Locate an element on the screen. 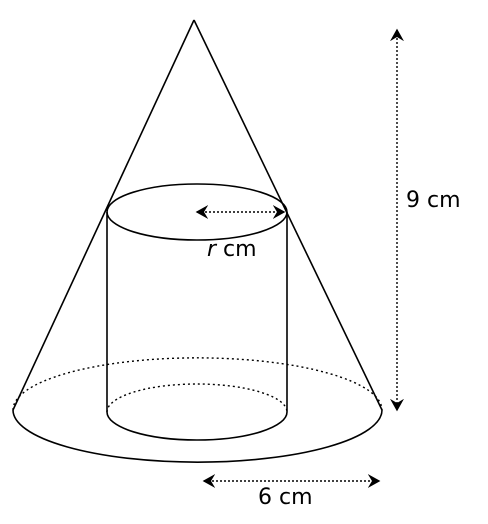 This screenshot has width=488, height=524. height-label: 9 cm is located at coordinates (433, 200).